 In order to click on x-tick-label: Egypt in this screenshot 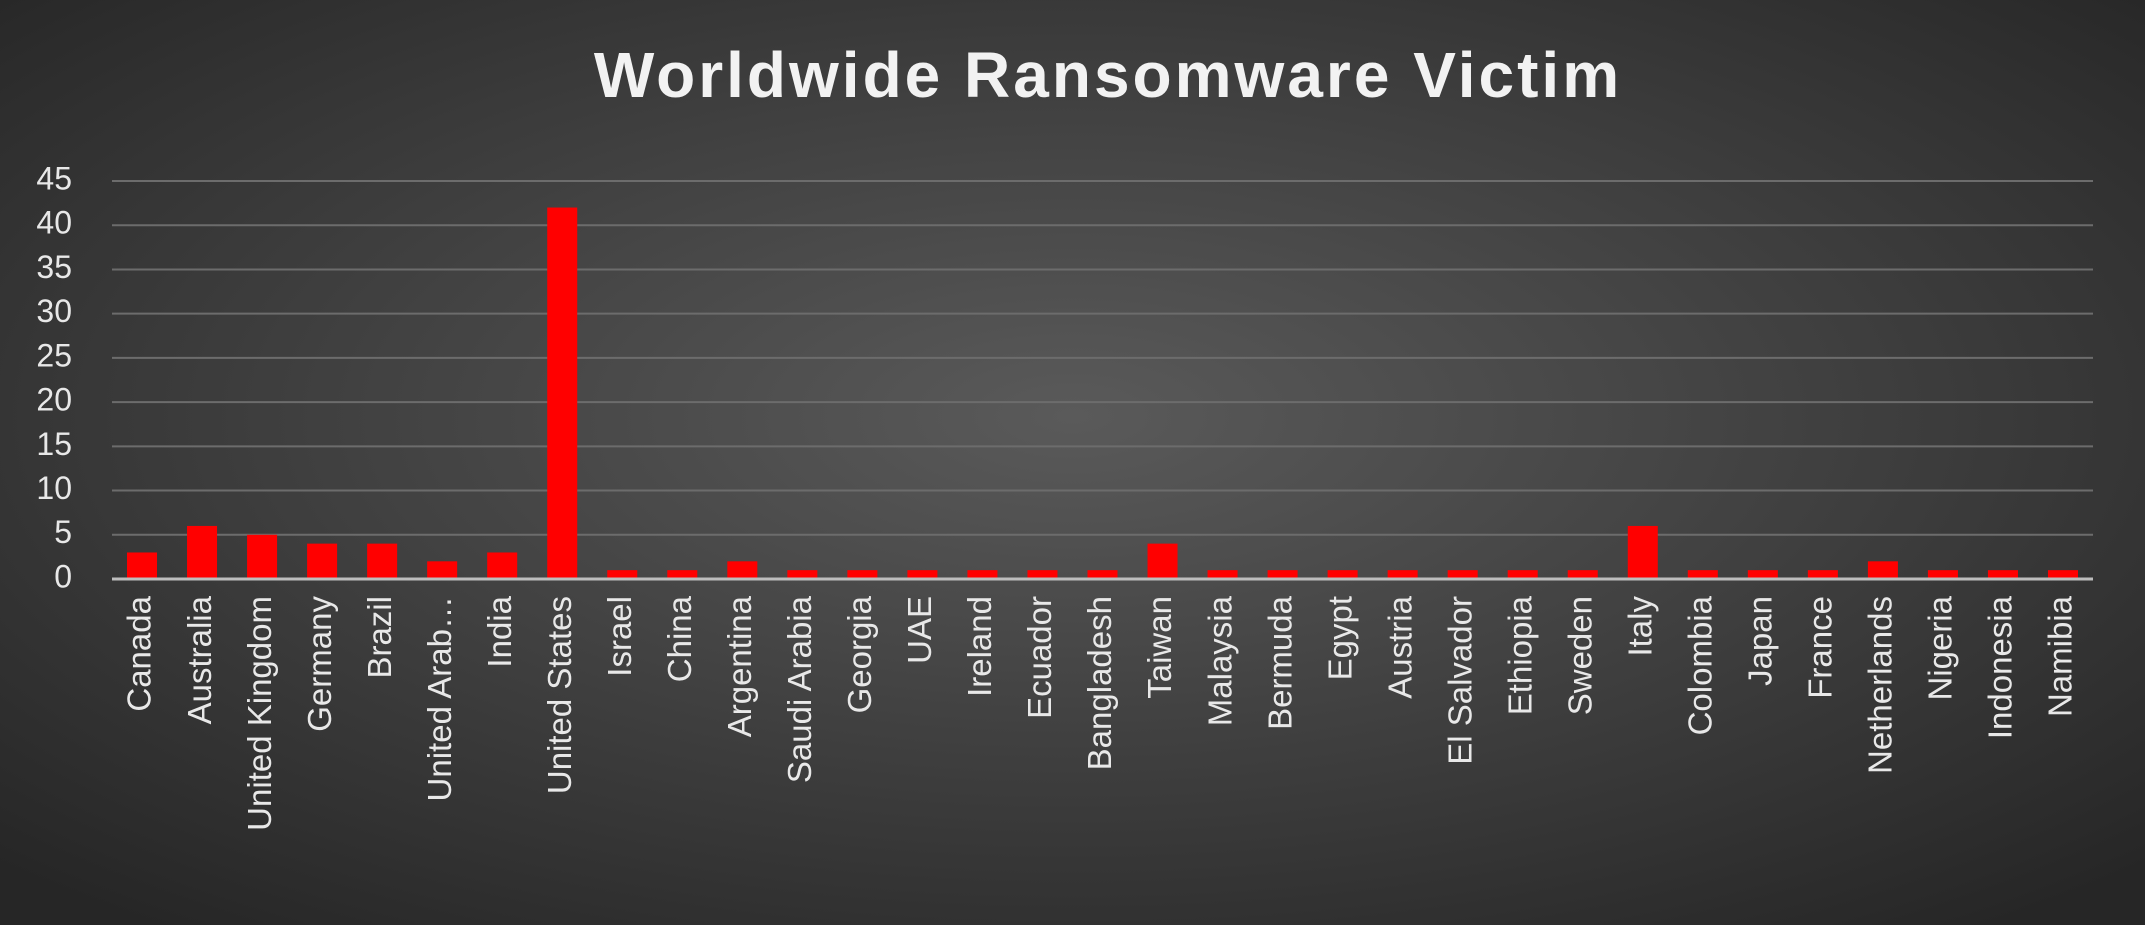, I will do `click(1339, 638)`.